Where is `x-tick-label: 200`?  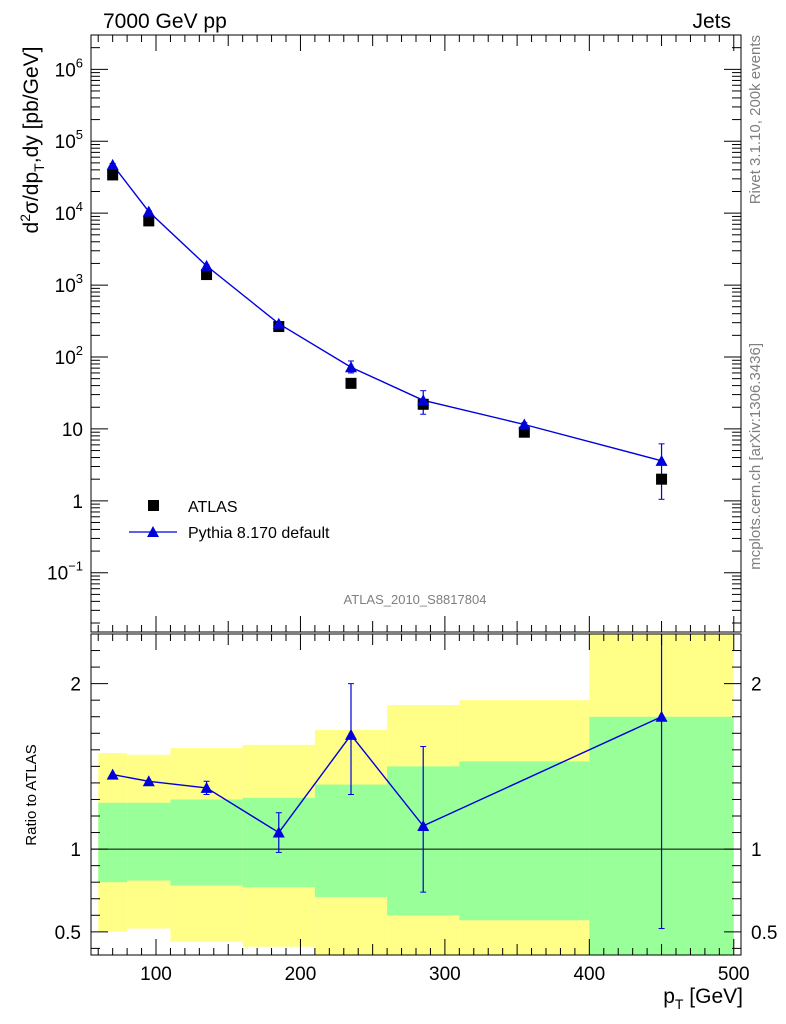
x-tick-label: 200 is located at coordinates (301, 974).